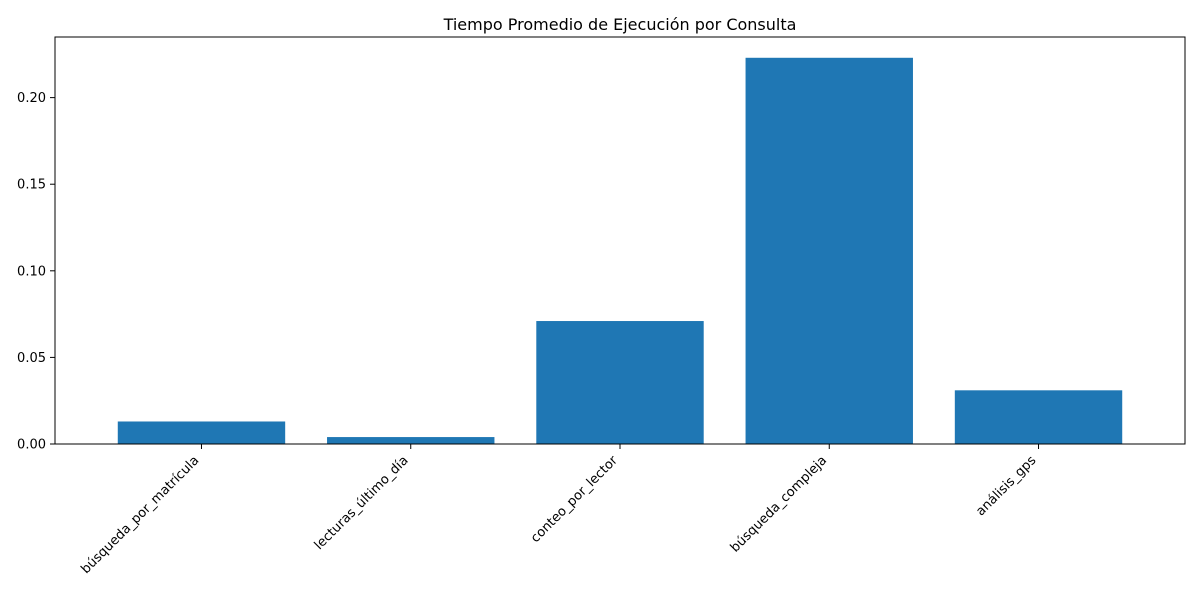  What do you see at coordinates (779, 504) in the screenshot?
I see `x-tick-label-3: búsqueda_compleja` at bounding box center [779, 504].